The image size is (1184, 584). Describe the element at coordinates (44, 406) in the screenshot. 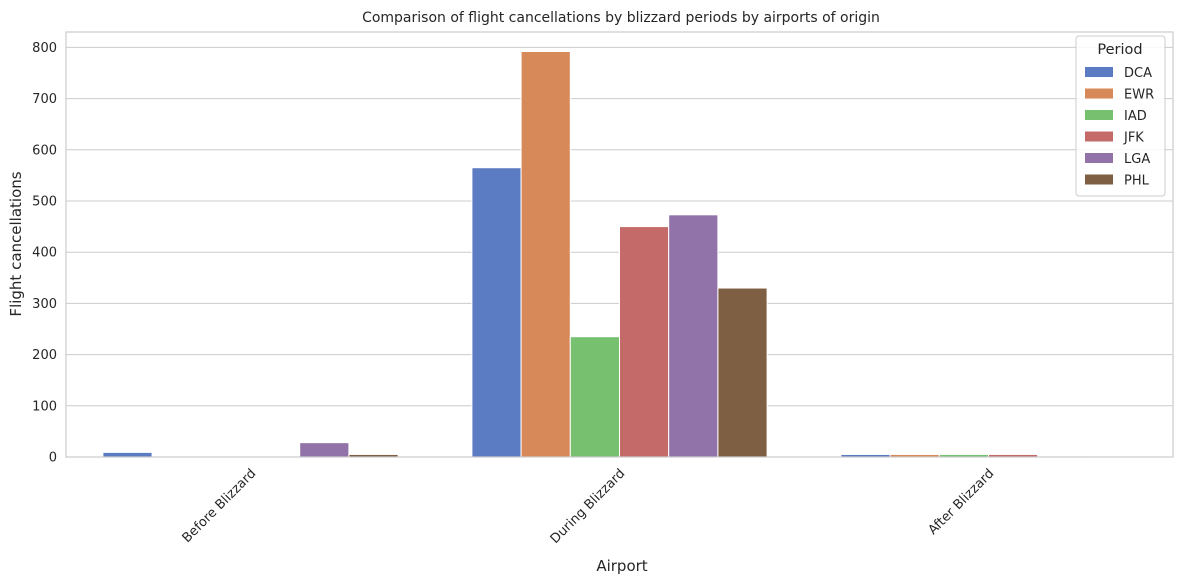

I see `y-tick-label: 100` at that location.